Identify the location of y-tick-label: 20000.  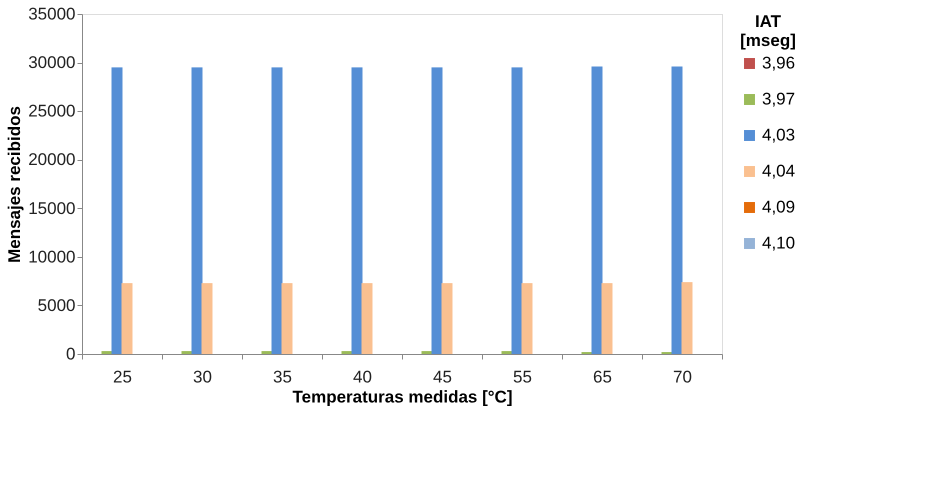
(52, 160).